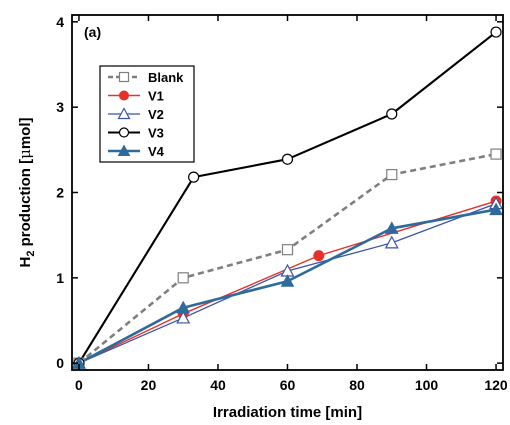 Image resolution: width=510 pixels, height=425 pixels. Describe the element at coordinates (288, 385) in the screenshot. I see `x-tick-label: 60` at that location.